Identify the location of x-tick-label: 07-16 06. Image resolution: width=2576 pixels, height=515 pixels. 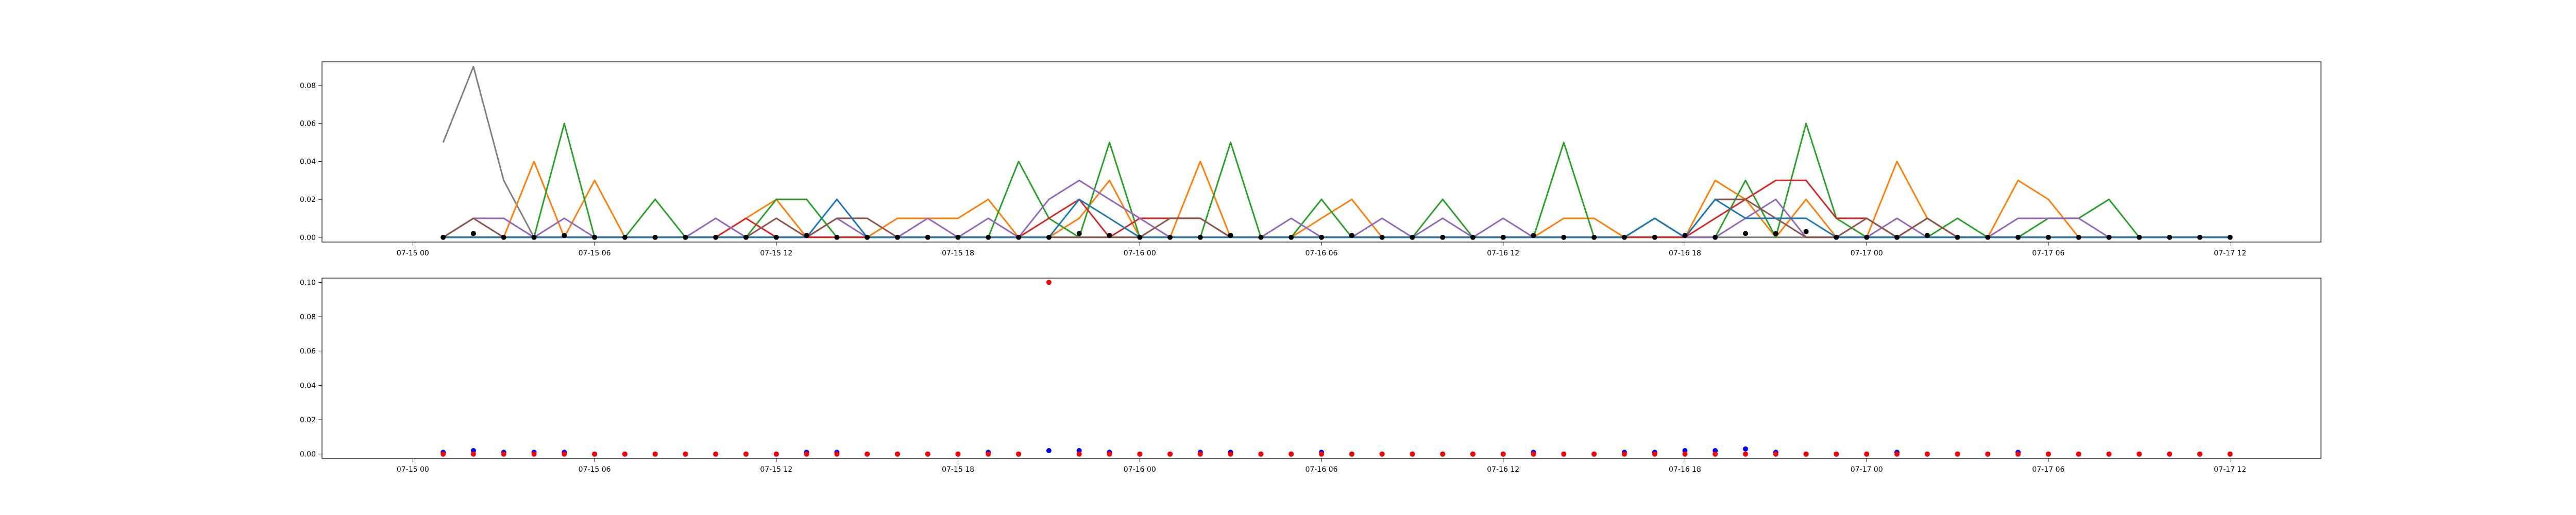
(1322, 470).